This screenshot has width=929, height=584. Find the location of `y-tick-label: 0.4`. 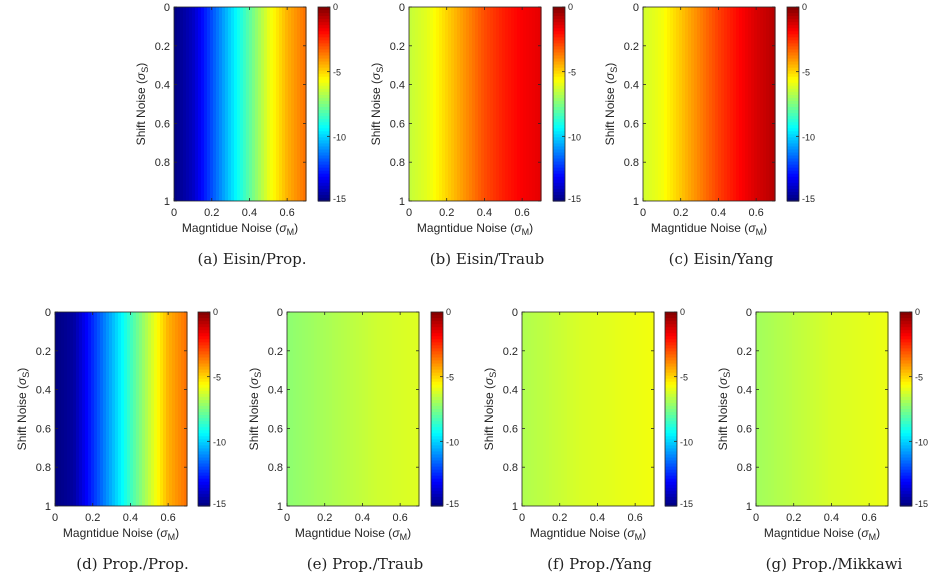

y-tick-label: 0.4 is located at coordinates (162, 86).